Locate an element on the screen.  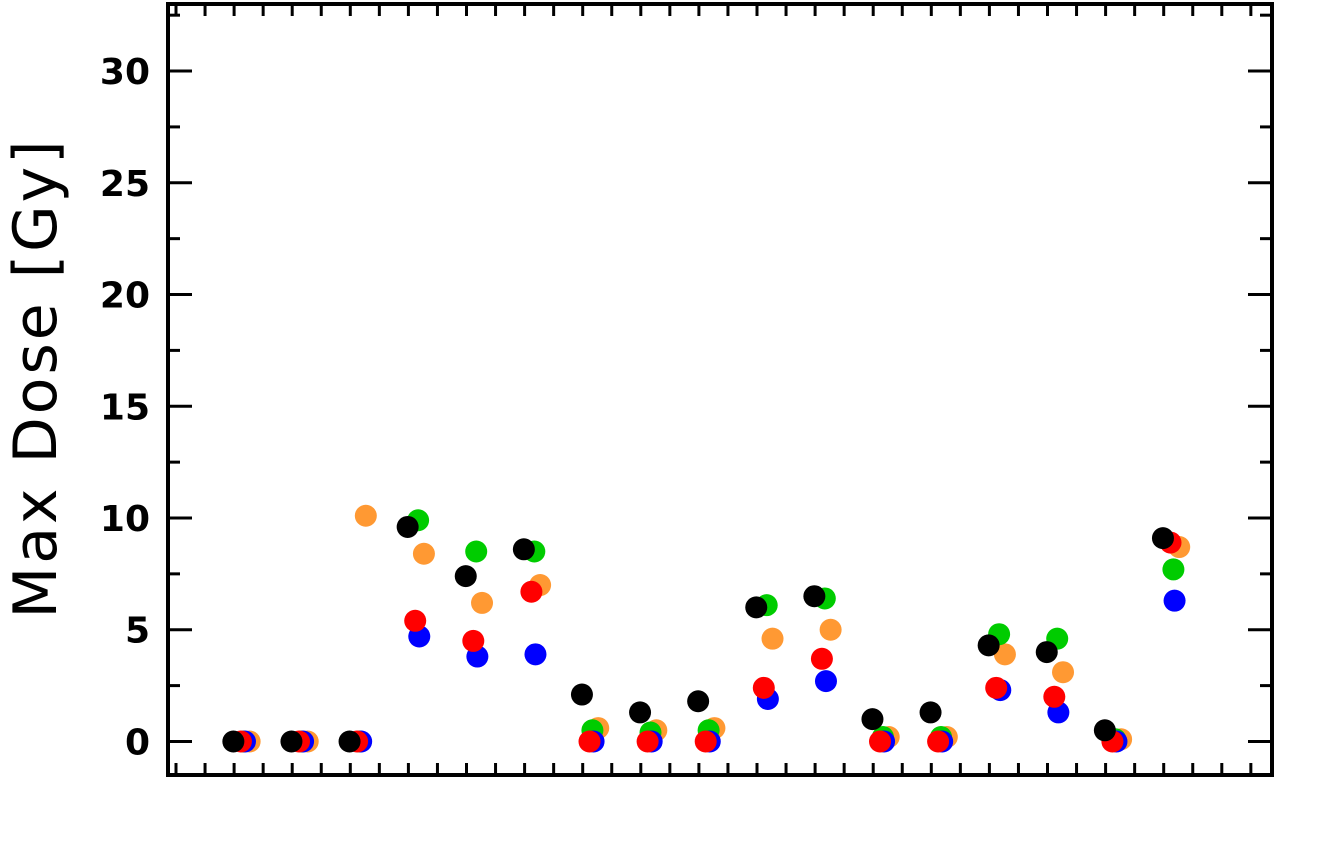
y-tick-labels: 0 5 10 15 20 25 30 is located at coordinates (125, 407).